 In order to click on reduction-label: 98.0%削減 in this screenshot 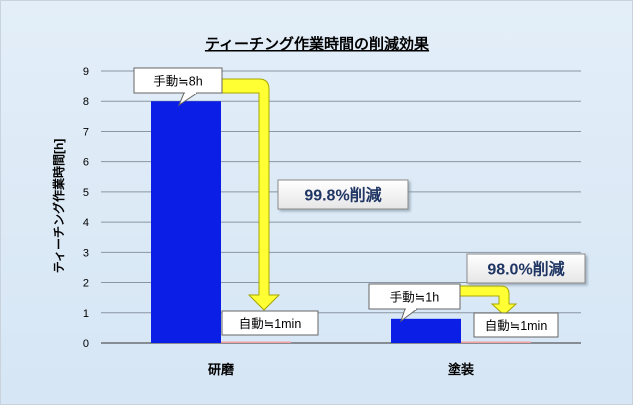, I will do `click(525, 269)`.